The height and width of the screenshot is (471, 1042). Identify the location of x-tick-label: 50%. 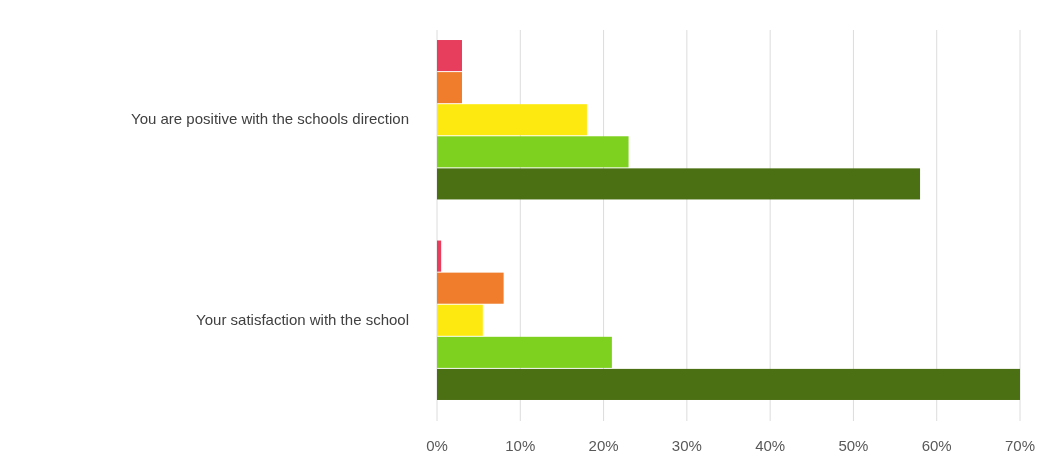
(853, 445).